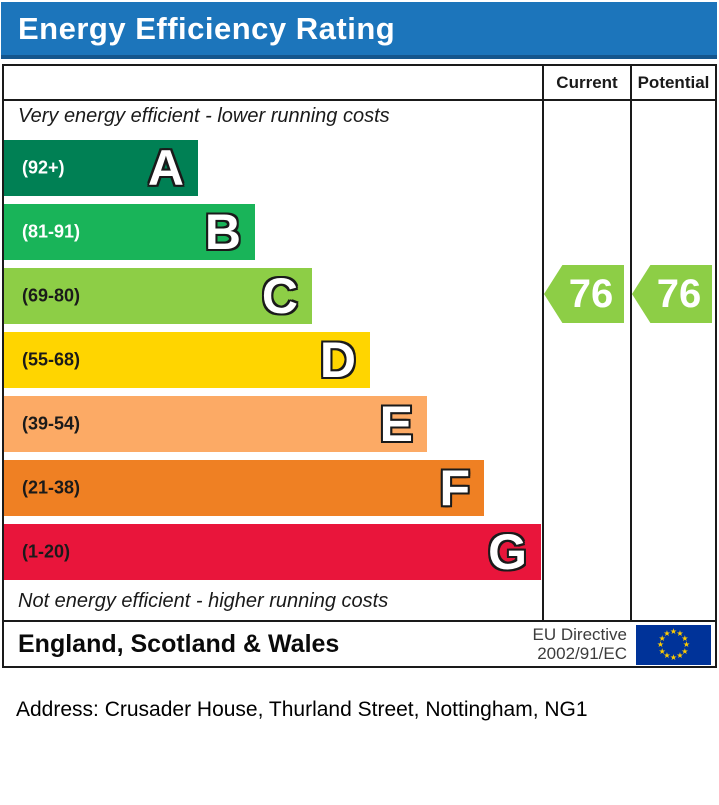  I want to click on current-rating-value: 76, so click(591, 294).